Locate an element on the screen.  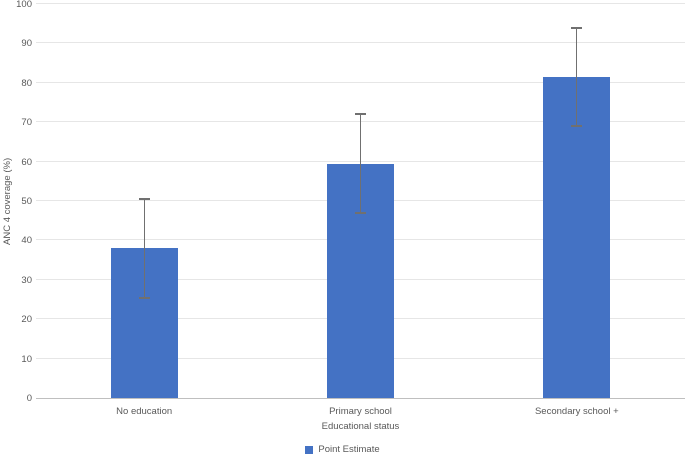
x-category-label: Primary school is located at coordinates (360, 411).